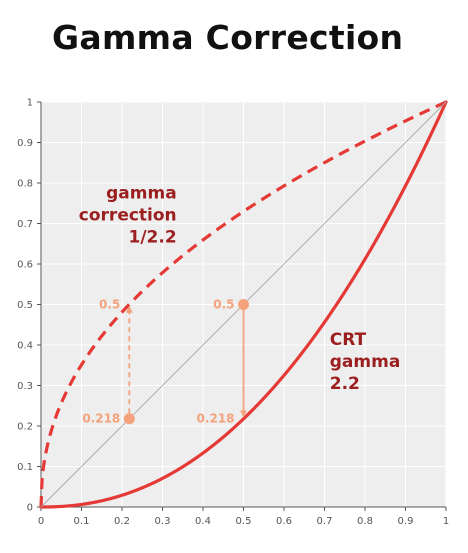 The image size is (468, 553). I want to click on annotation-label-high-1: 0.5, so click(223, 305).